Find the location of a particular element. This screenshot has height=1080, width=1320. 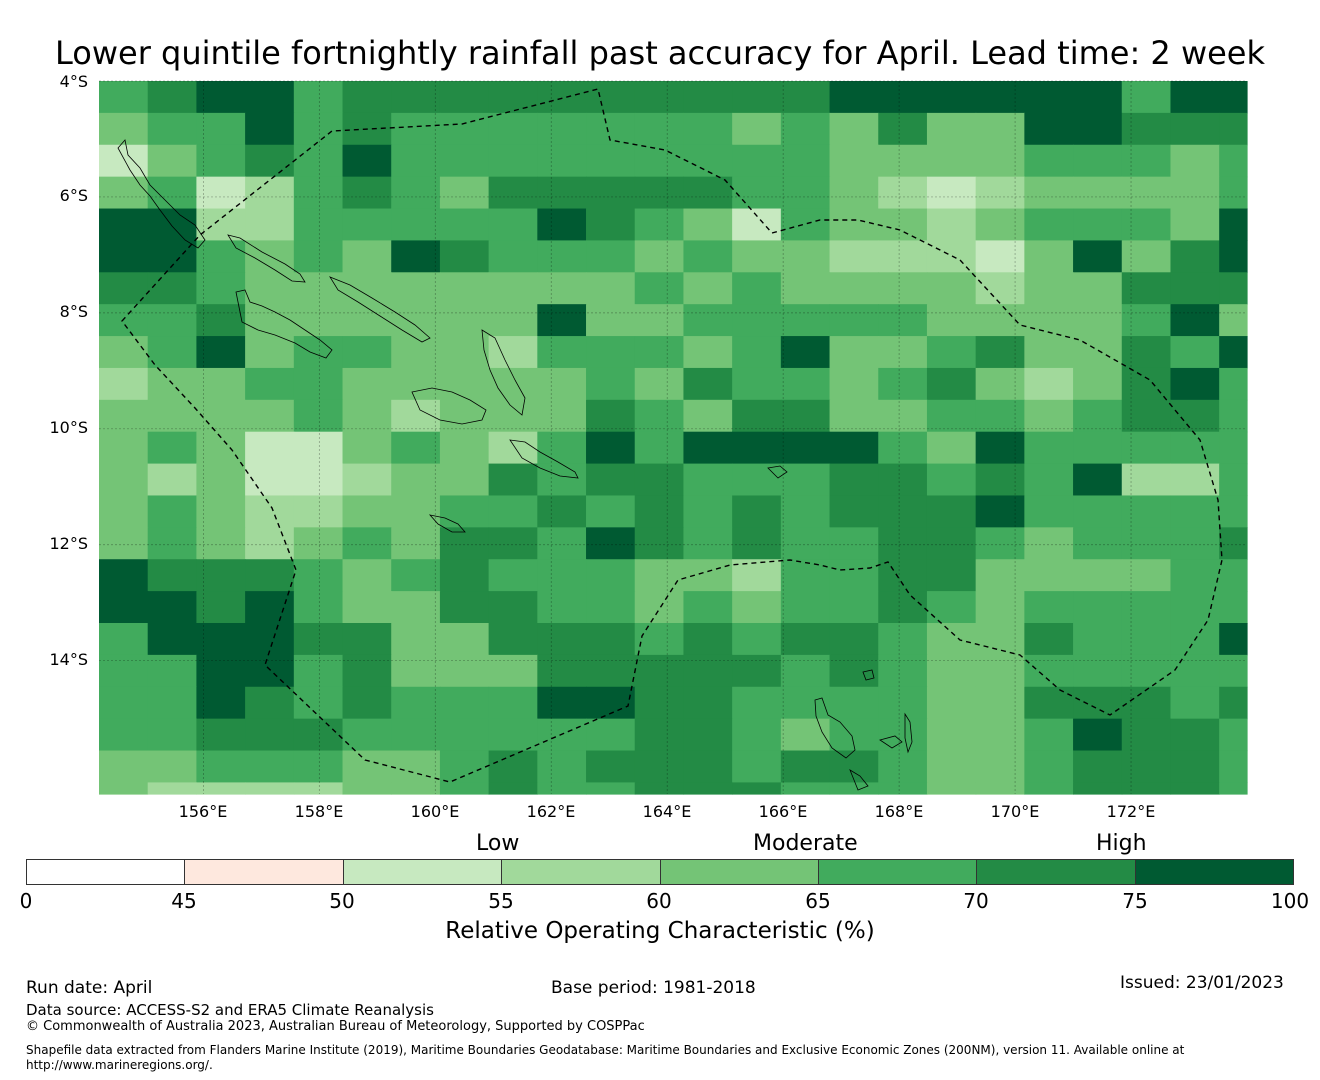

colorbar-tick: 50 is located at coordinates (342, 901).